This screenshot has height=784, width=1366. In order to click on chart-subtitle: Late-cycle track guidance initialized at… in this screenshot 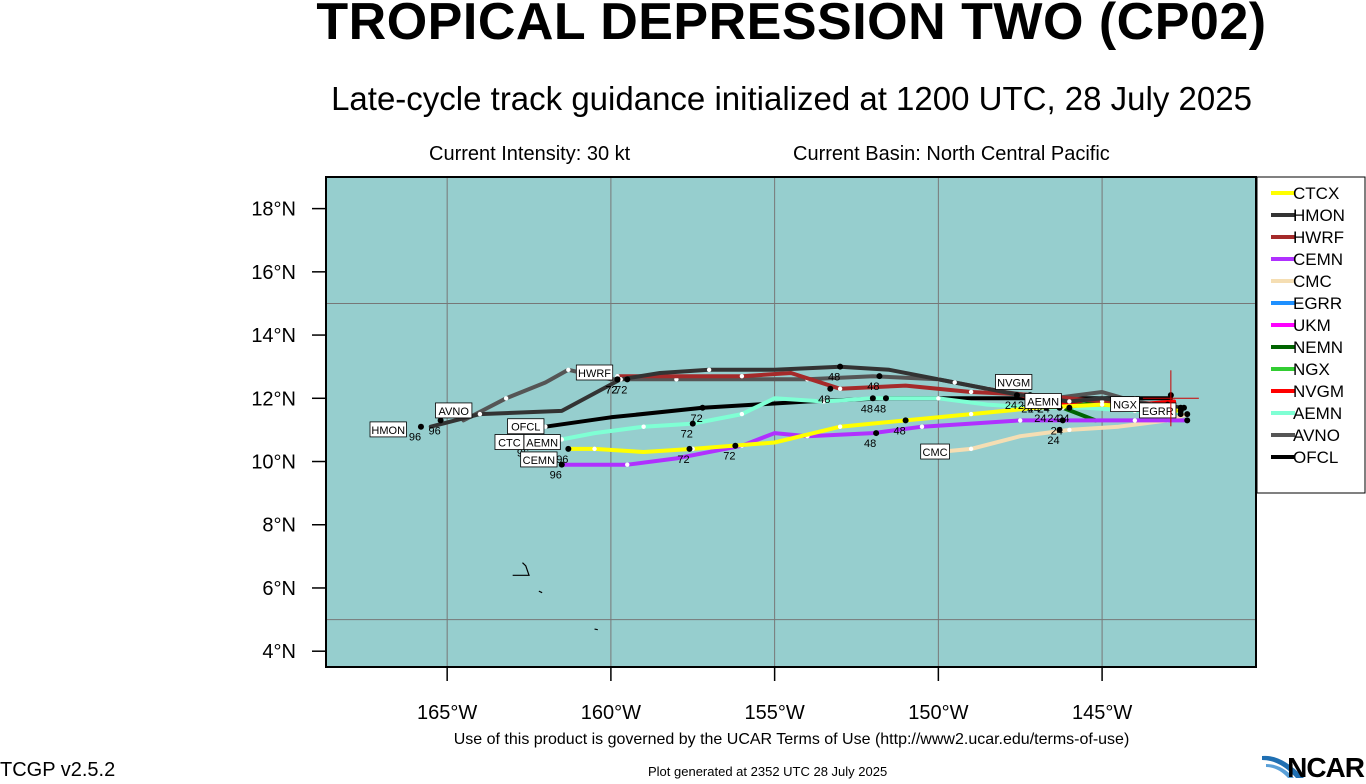, I will do `click(791, 98)`.